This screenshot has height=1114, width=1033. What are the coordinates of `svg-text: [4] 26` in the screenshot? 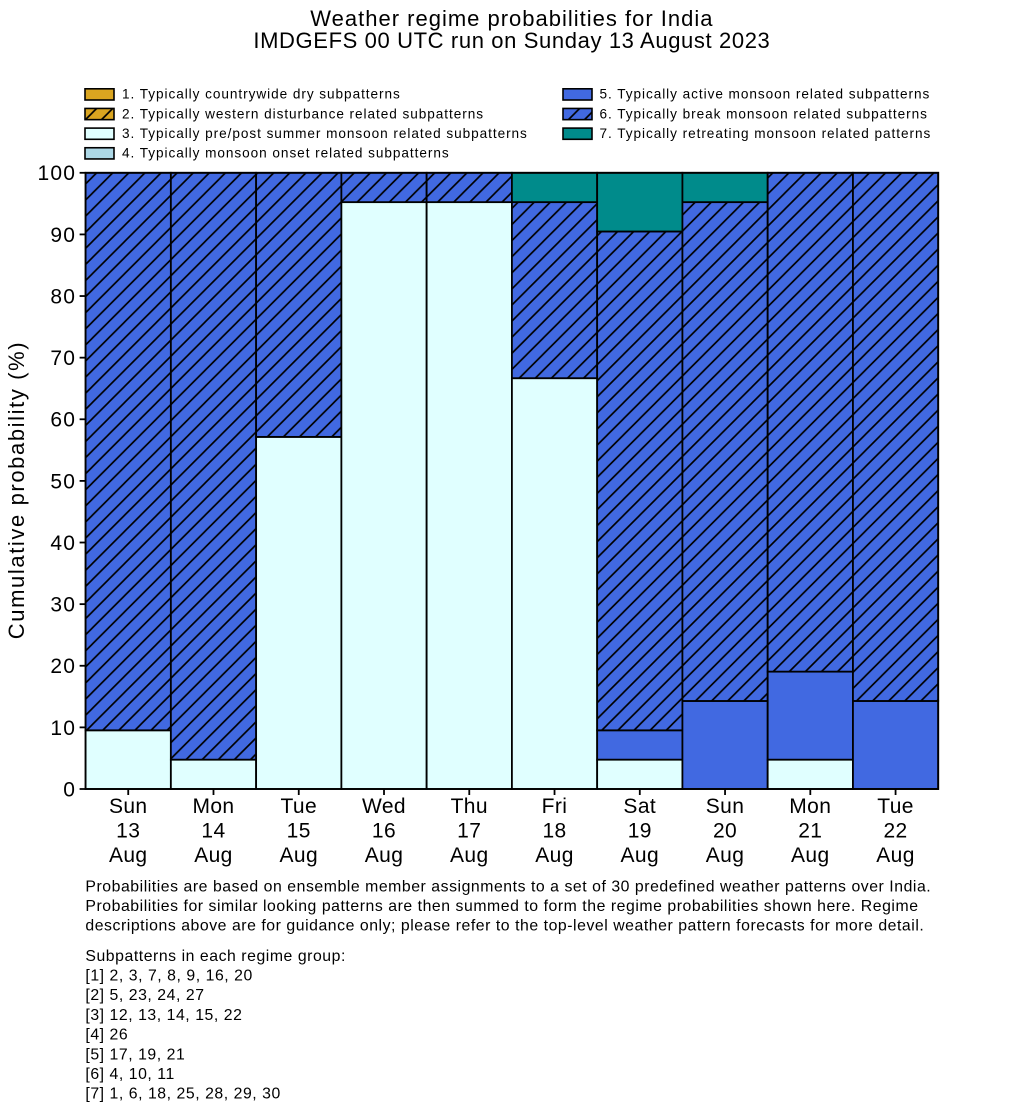 It's located at (106, 1035).